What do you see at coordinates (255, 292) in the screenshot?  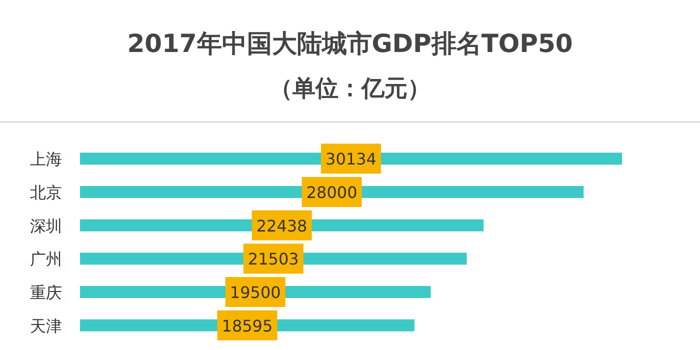 I see `data-label: 19500` at bounding box center [255, 292].